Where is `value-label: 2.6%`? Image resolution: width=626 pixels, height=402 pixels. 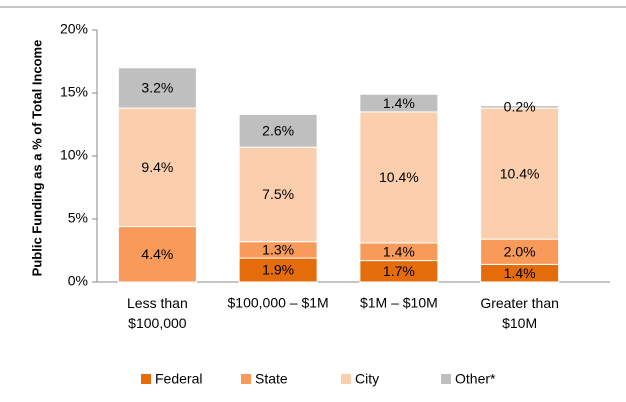 value-label: 2.6% is located at coordinates (278, 131).